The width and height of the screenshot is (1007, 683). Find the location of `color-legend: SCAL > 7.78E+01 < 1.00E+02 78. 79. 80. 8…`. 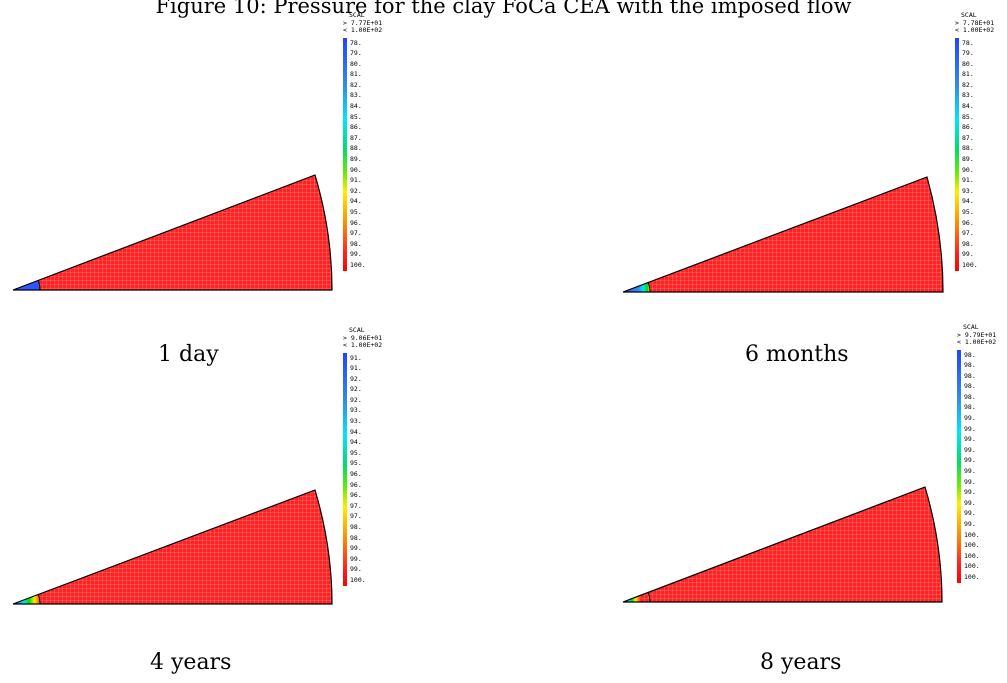

color-legend: SCAL > 7.78E+01 < 1.00E+02 78. 79. 80. 8… is located at coordinates (975, 142).